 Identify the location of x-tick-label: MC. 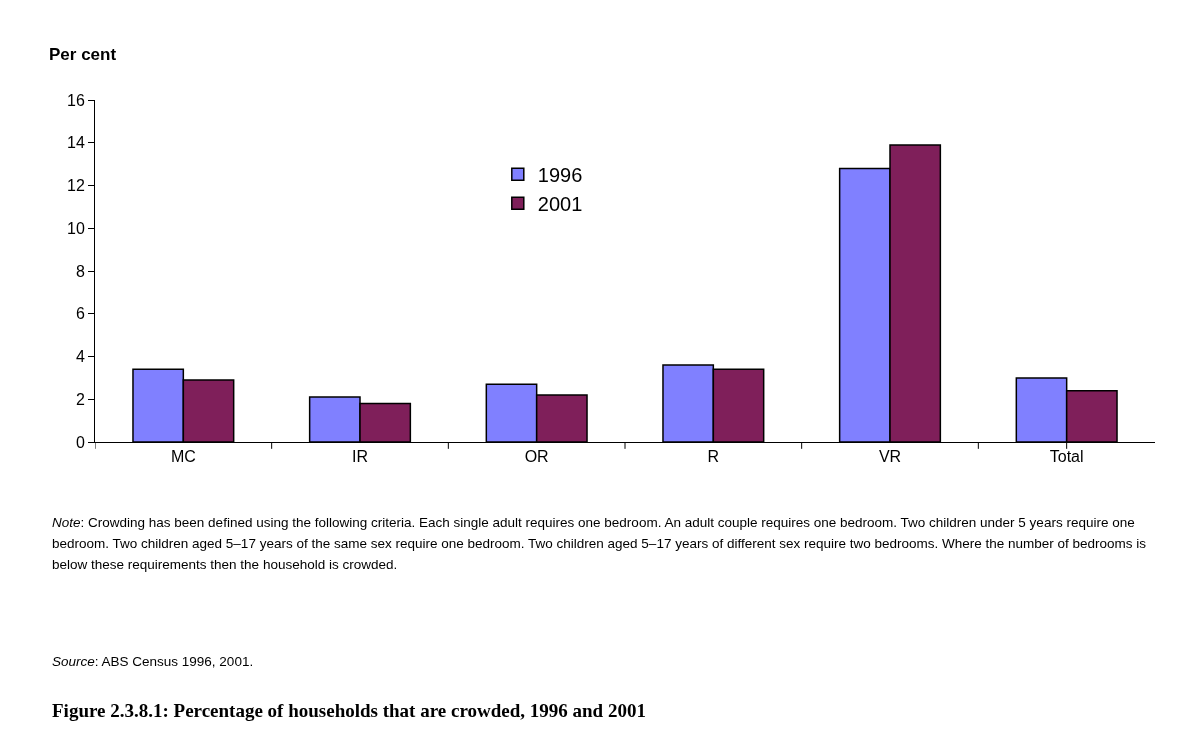
(183, 457).